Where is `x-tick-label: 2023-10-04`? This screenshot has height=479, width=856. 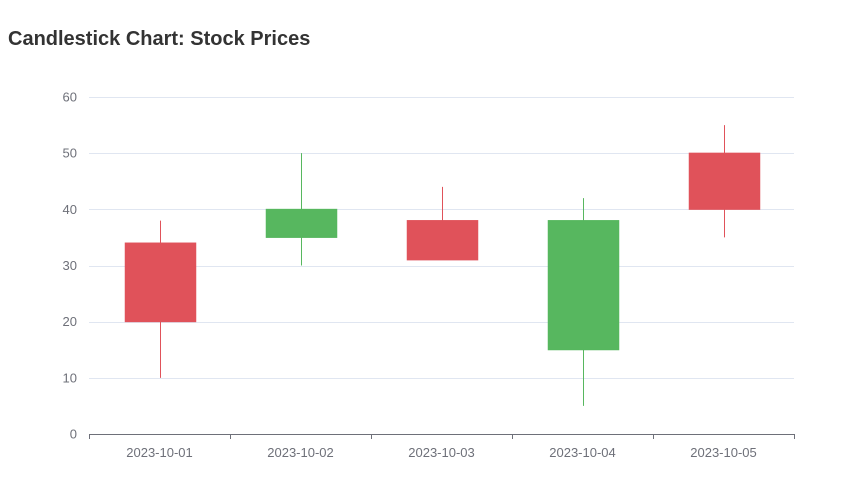
x-tick-label: 2023-10-04 is located at coordinates (582, 452).